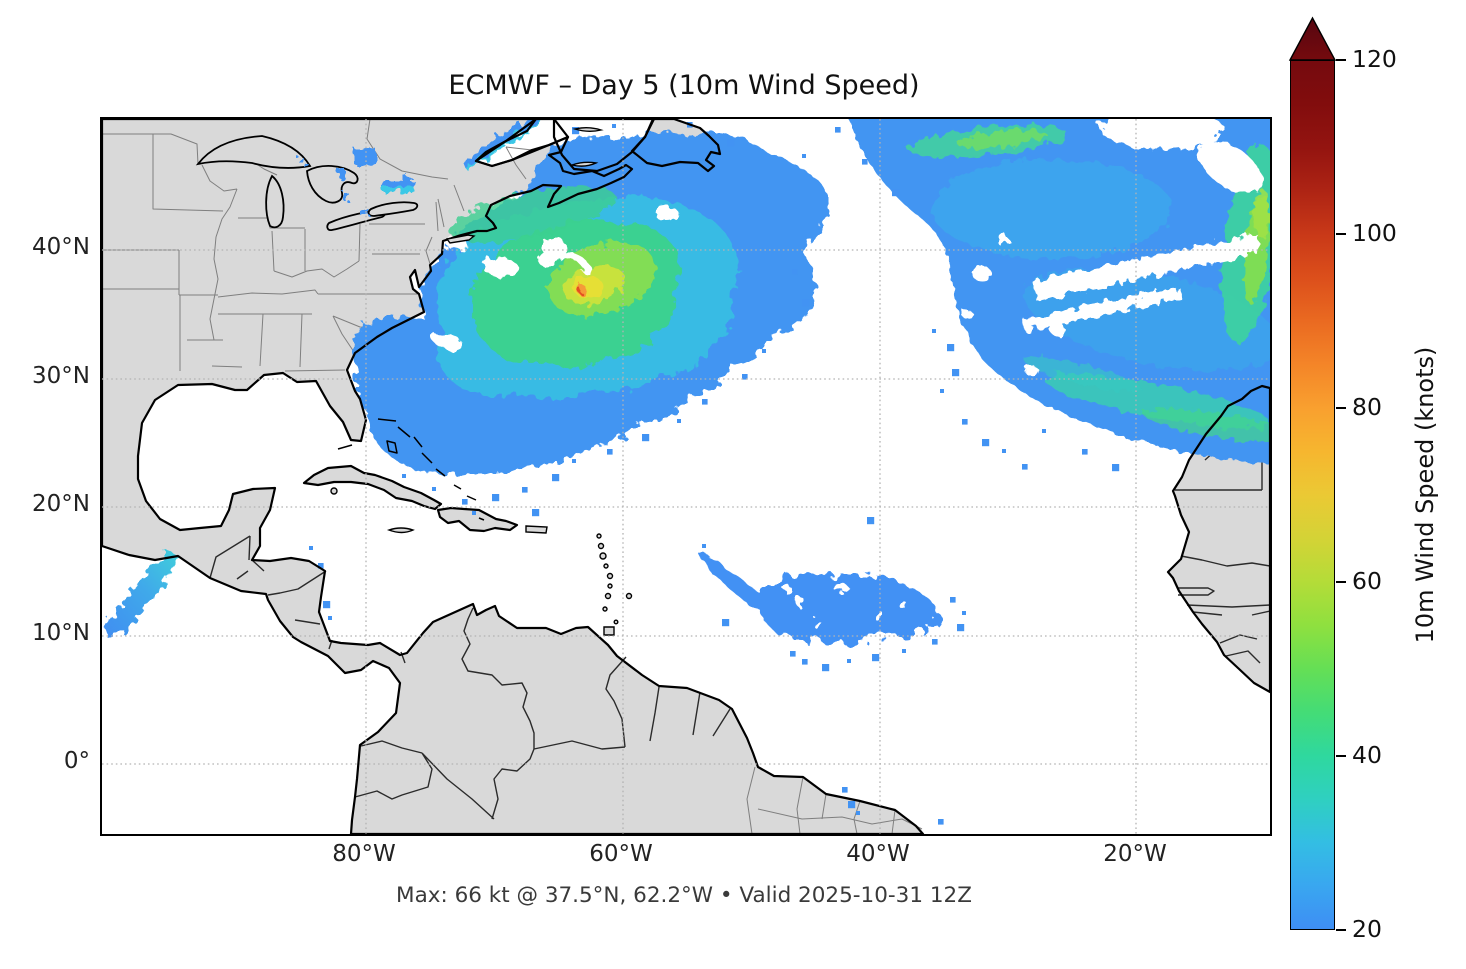 The height and width of the screenshot is (969, 1466). What do you see at coordinates (393, 209) in the screenshot?
I see `lake-ontario` at bounding box center [393, 209].